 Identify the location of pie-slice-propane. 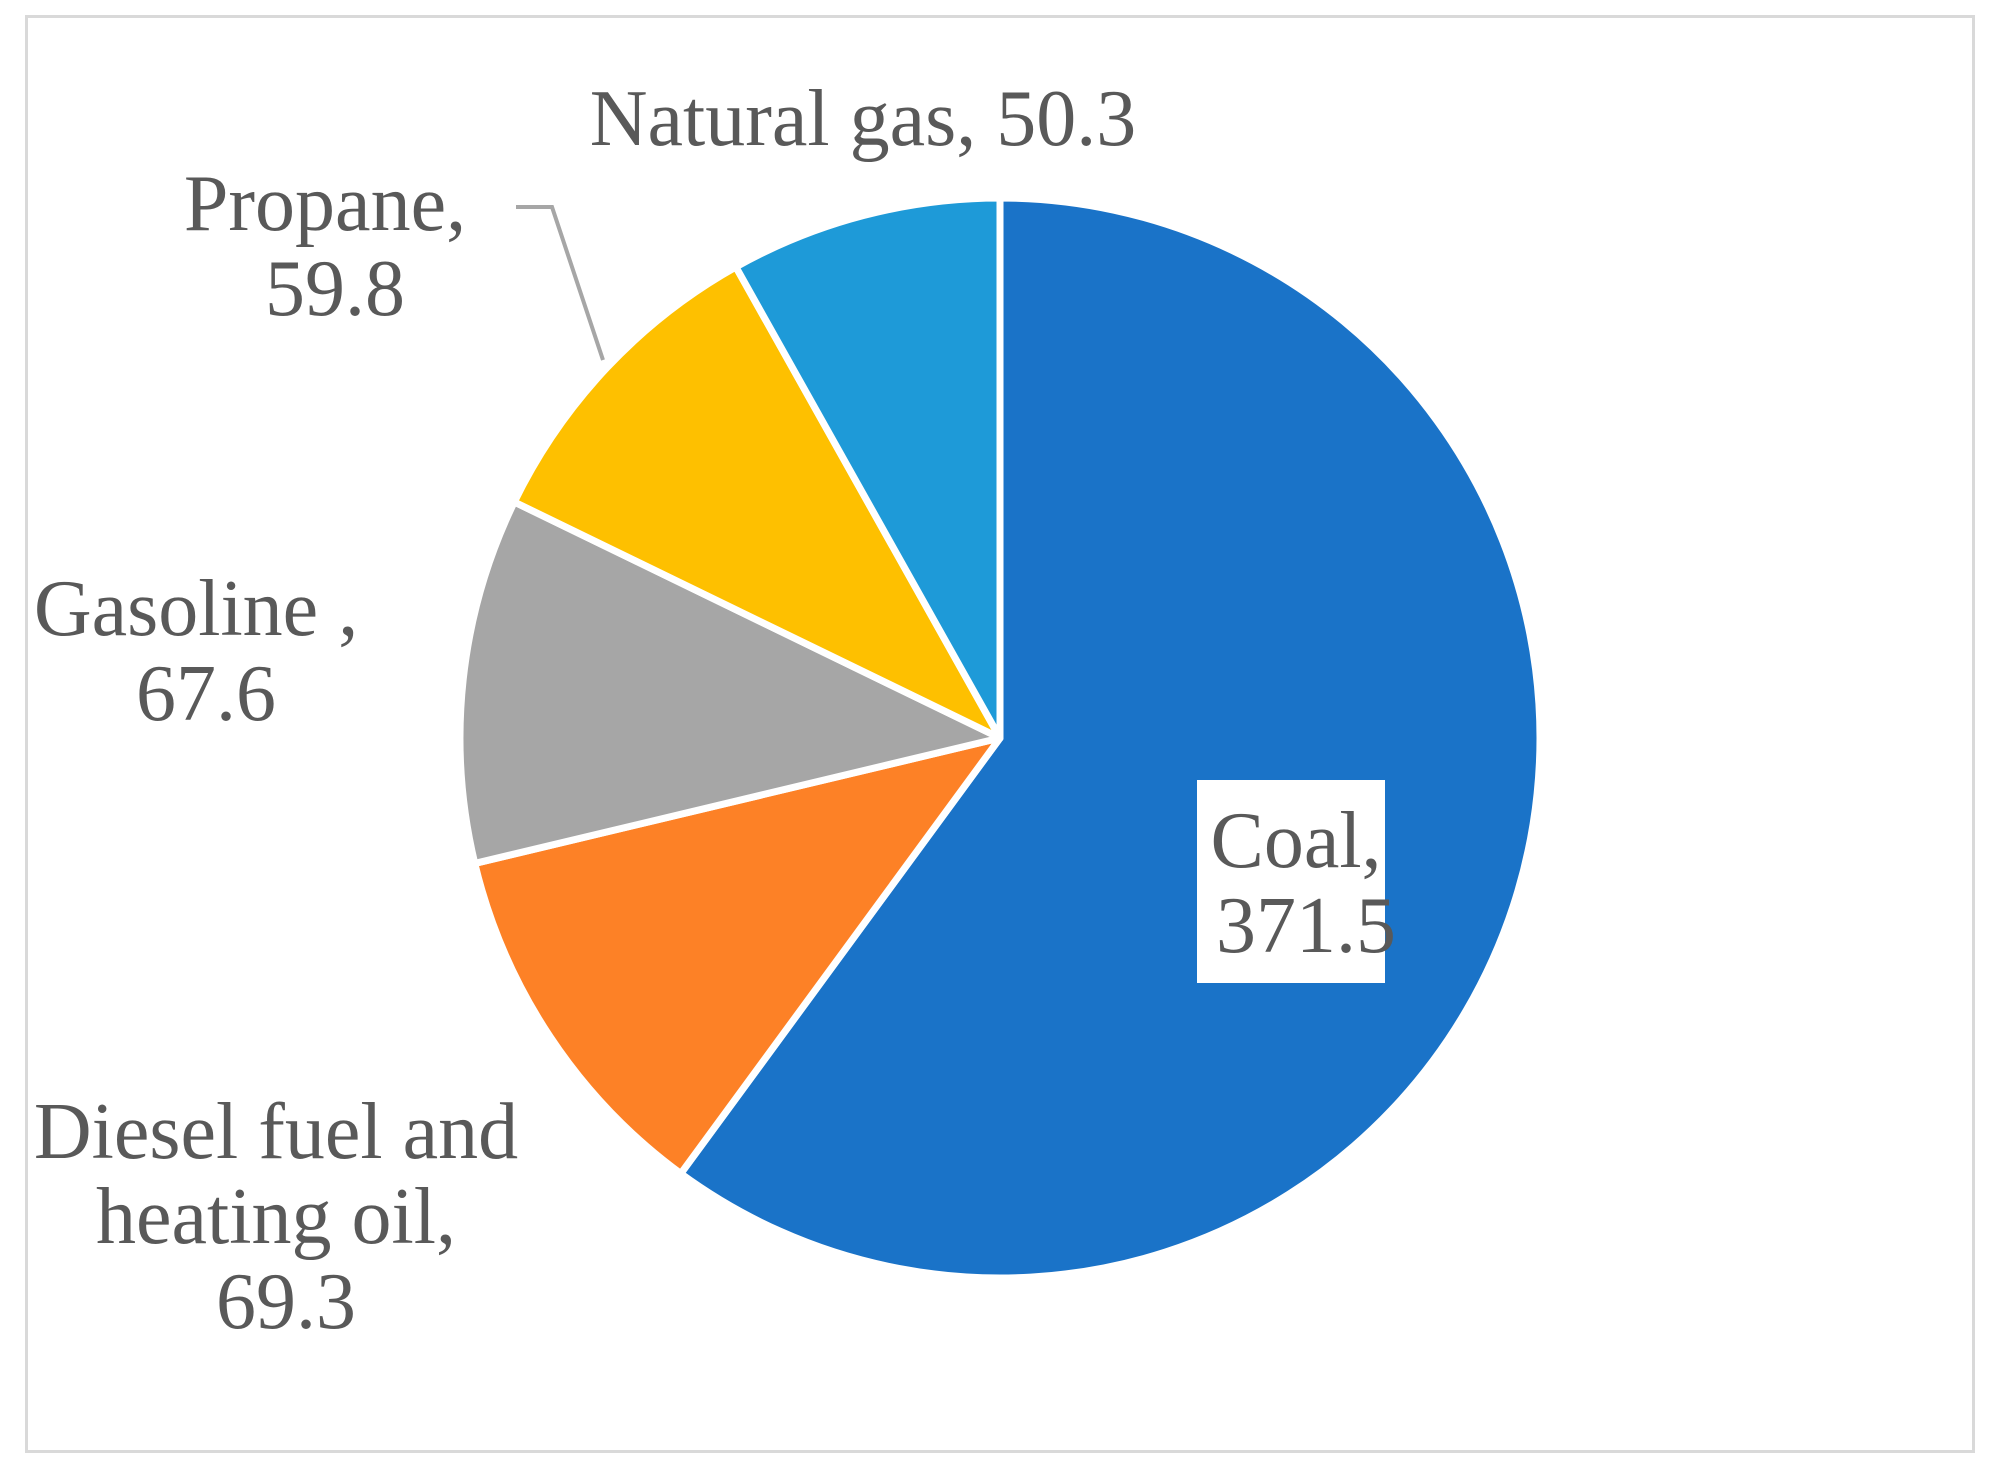
(757, 502).